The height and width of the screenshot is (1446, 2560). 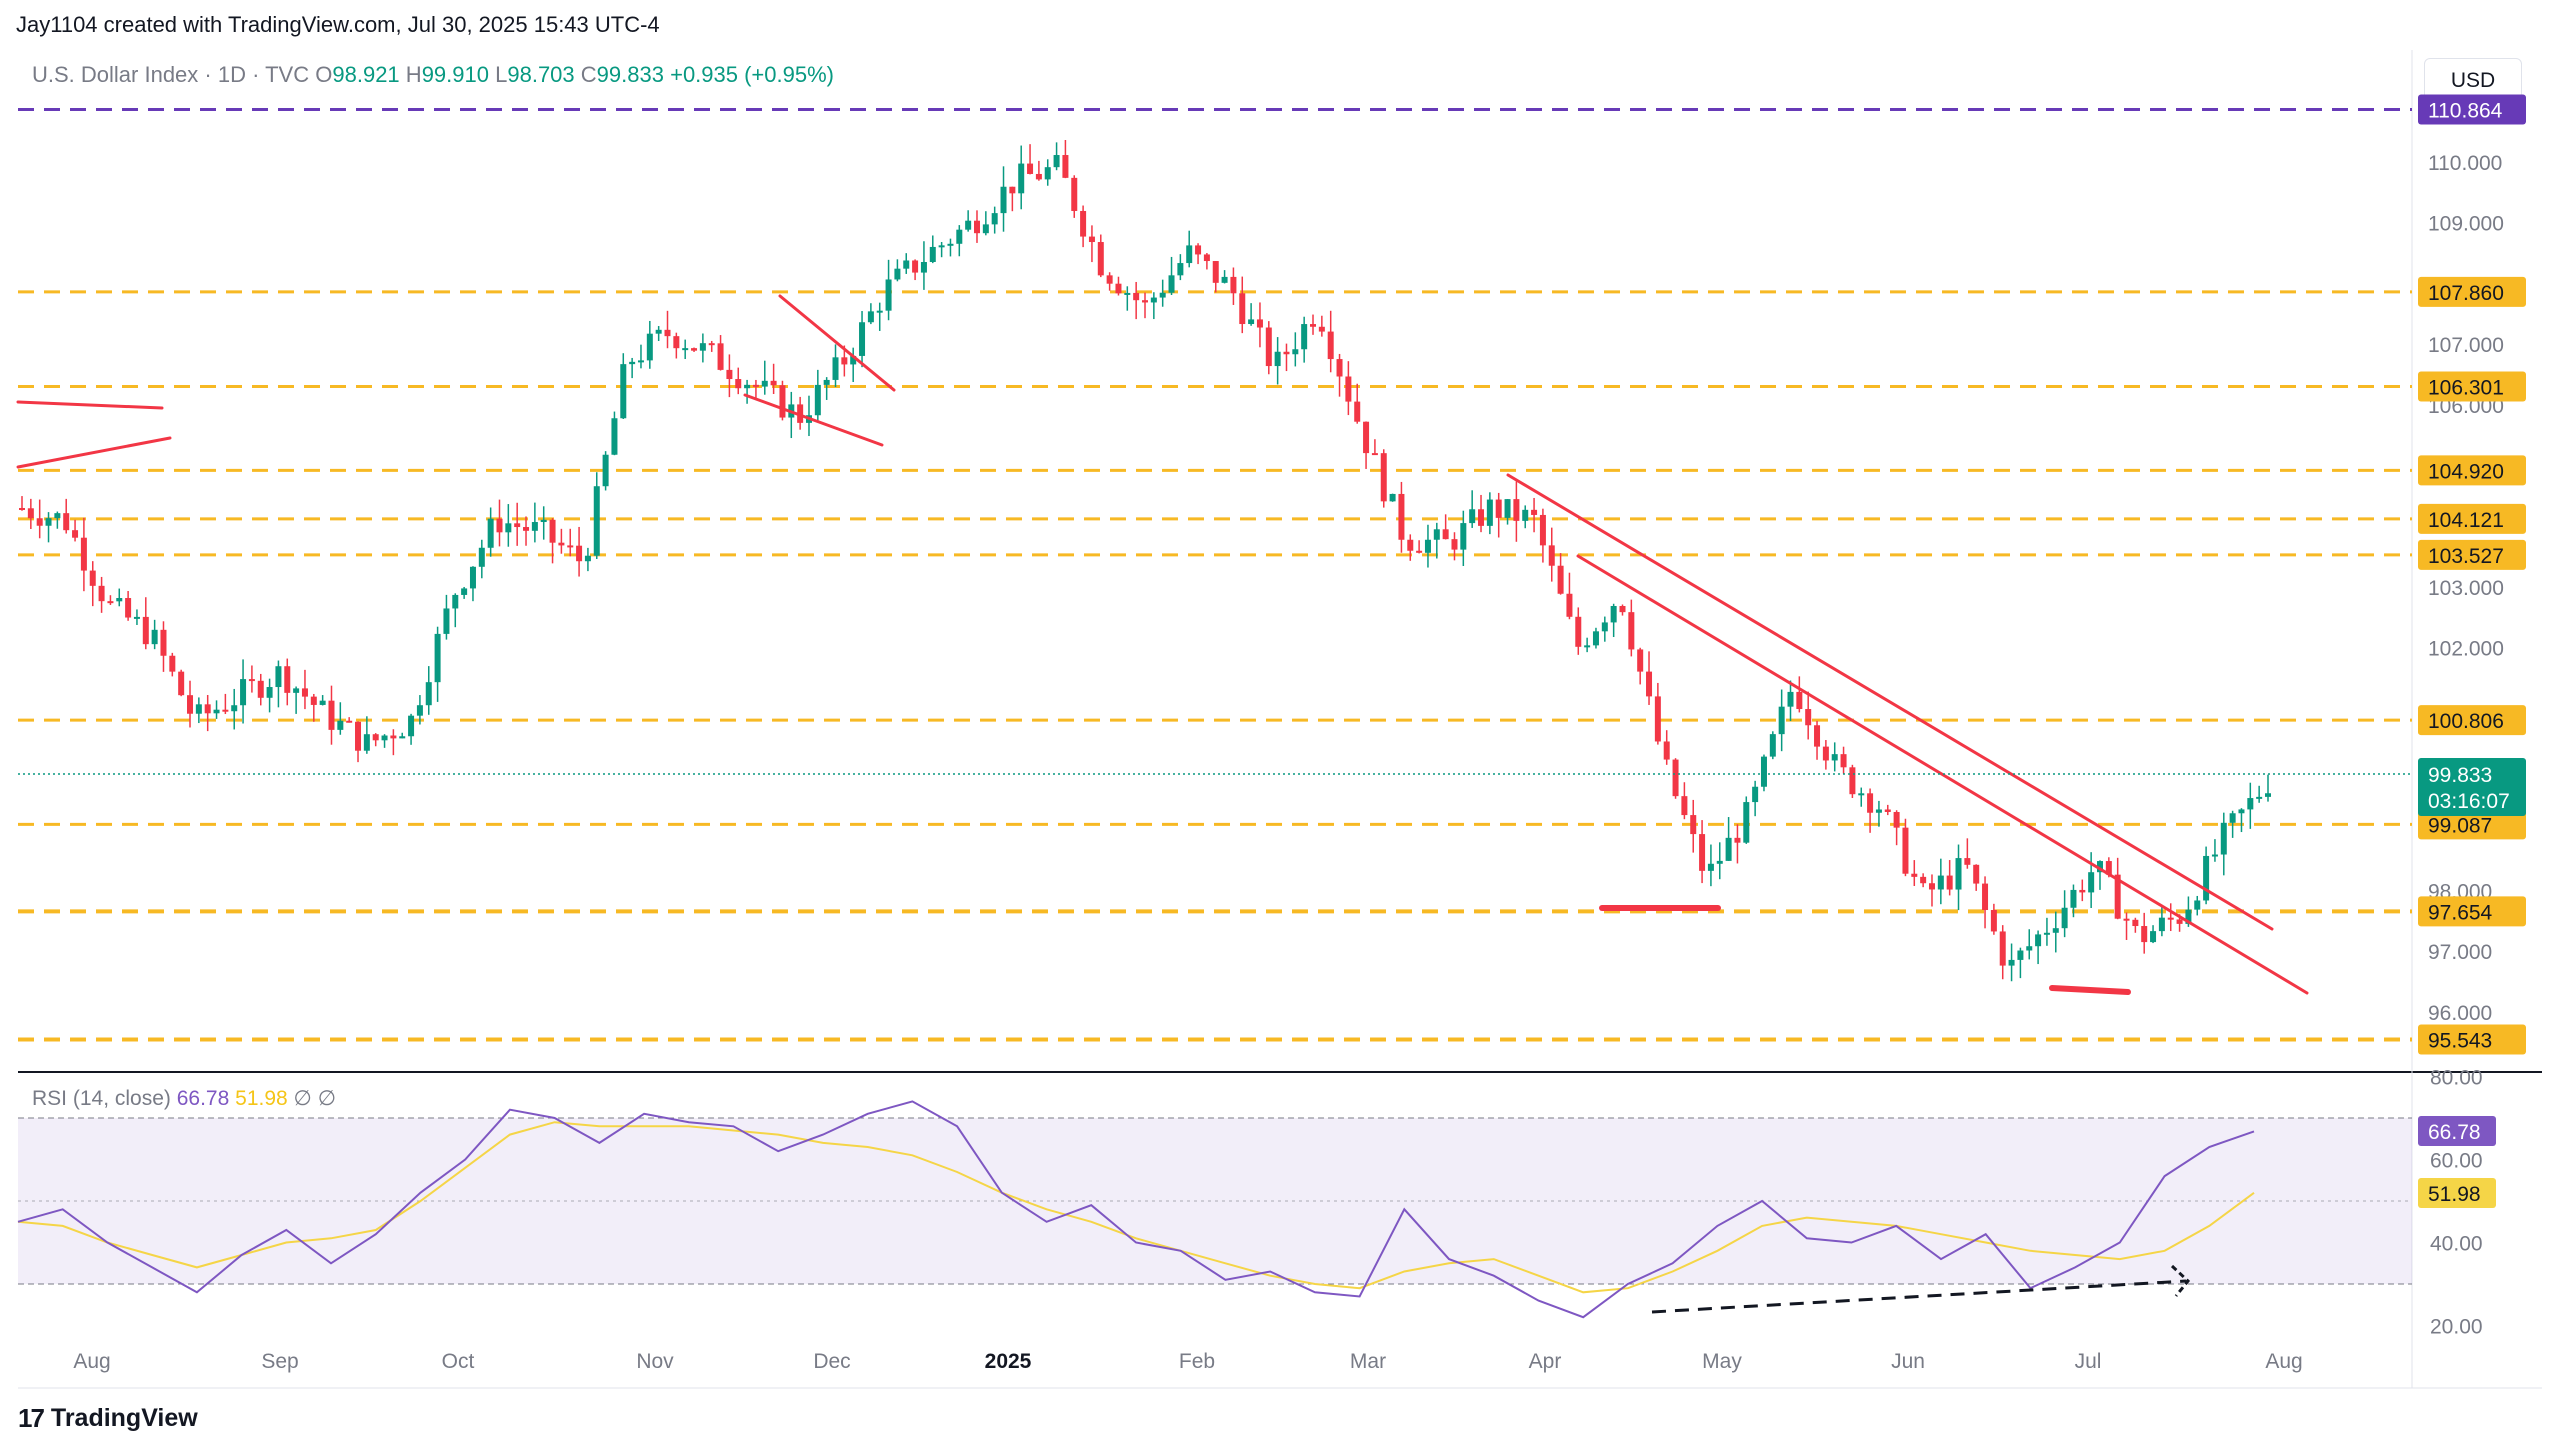 What do you see at coordinates (2466, 721) in the screenshot?
I see `level-label: 100.806` at bounding box center [2466, 721].